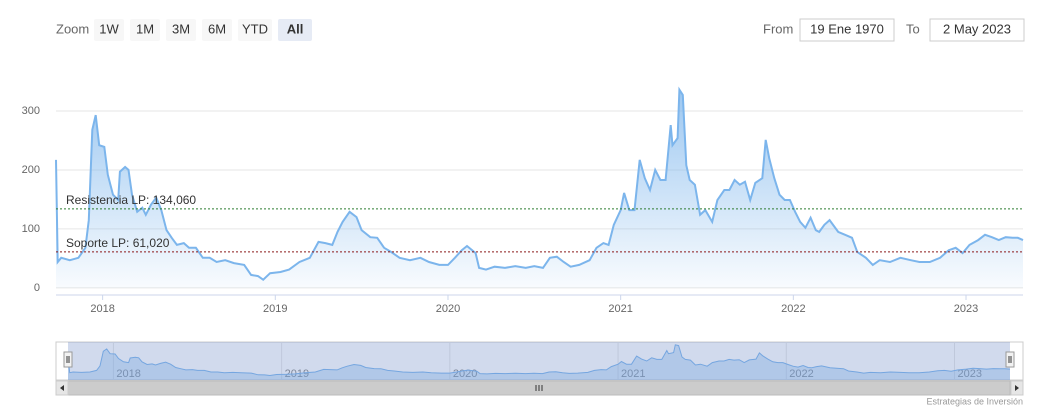  Describe the element at coordinates (72, 28) in the screenshot. I see `zoom-label: Zoom` at that location.